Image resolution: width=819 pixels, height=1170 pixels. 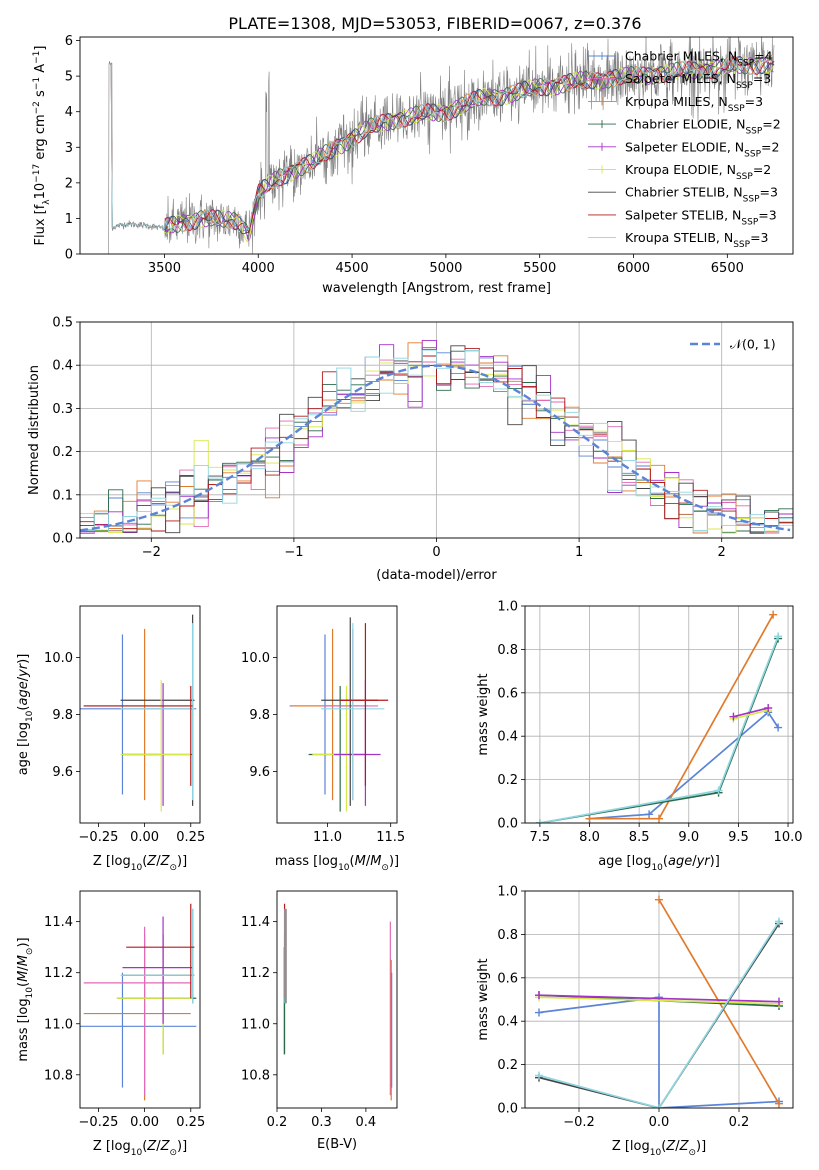 I want to click on mass_vs_z-xlabel: Z [log10(Z/Z⊙)], so click(x=140, y=1148).